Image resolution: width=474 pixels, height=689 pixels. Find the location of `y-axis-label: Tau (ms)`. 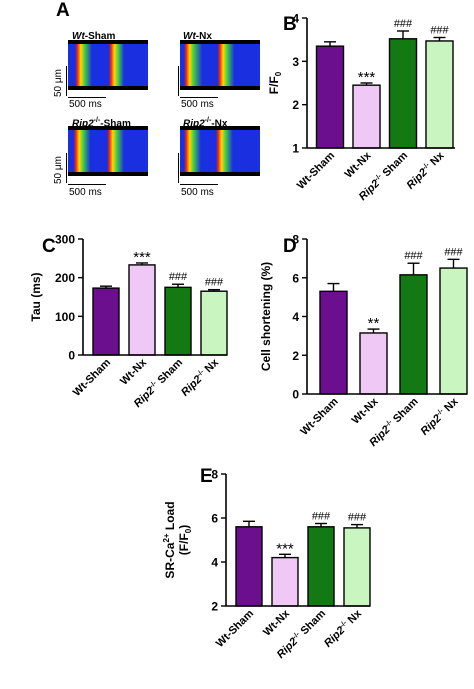

y-axis-label: Tau (ms) is located at coordinates (36, 296).